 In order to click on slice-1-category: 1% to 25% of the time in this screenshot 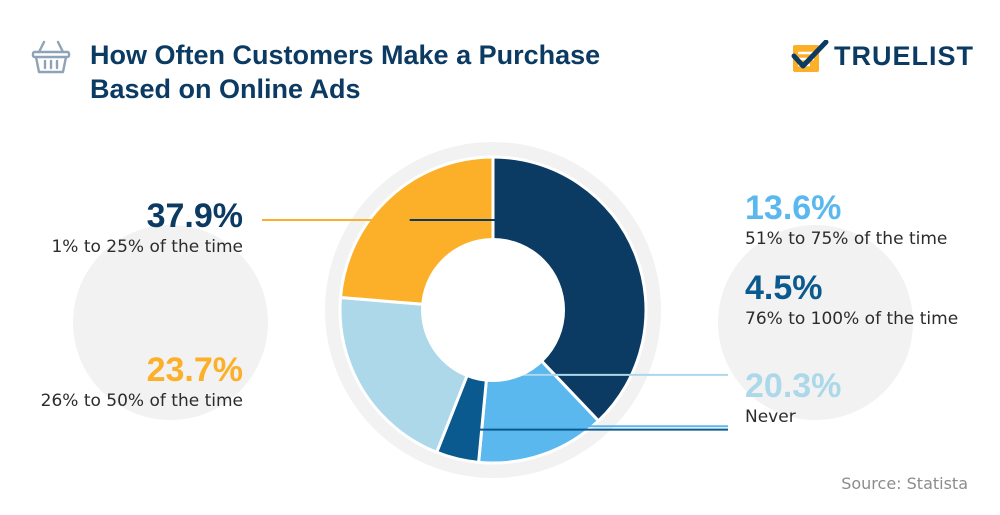, I will do `click(147, 247)`.